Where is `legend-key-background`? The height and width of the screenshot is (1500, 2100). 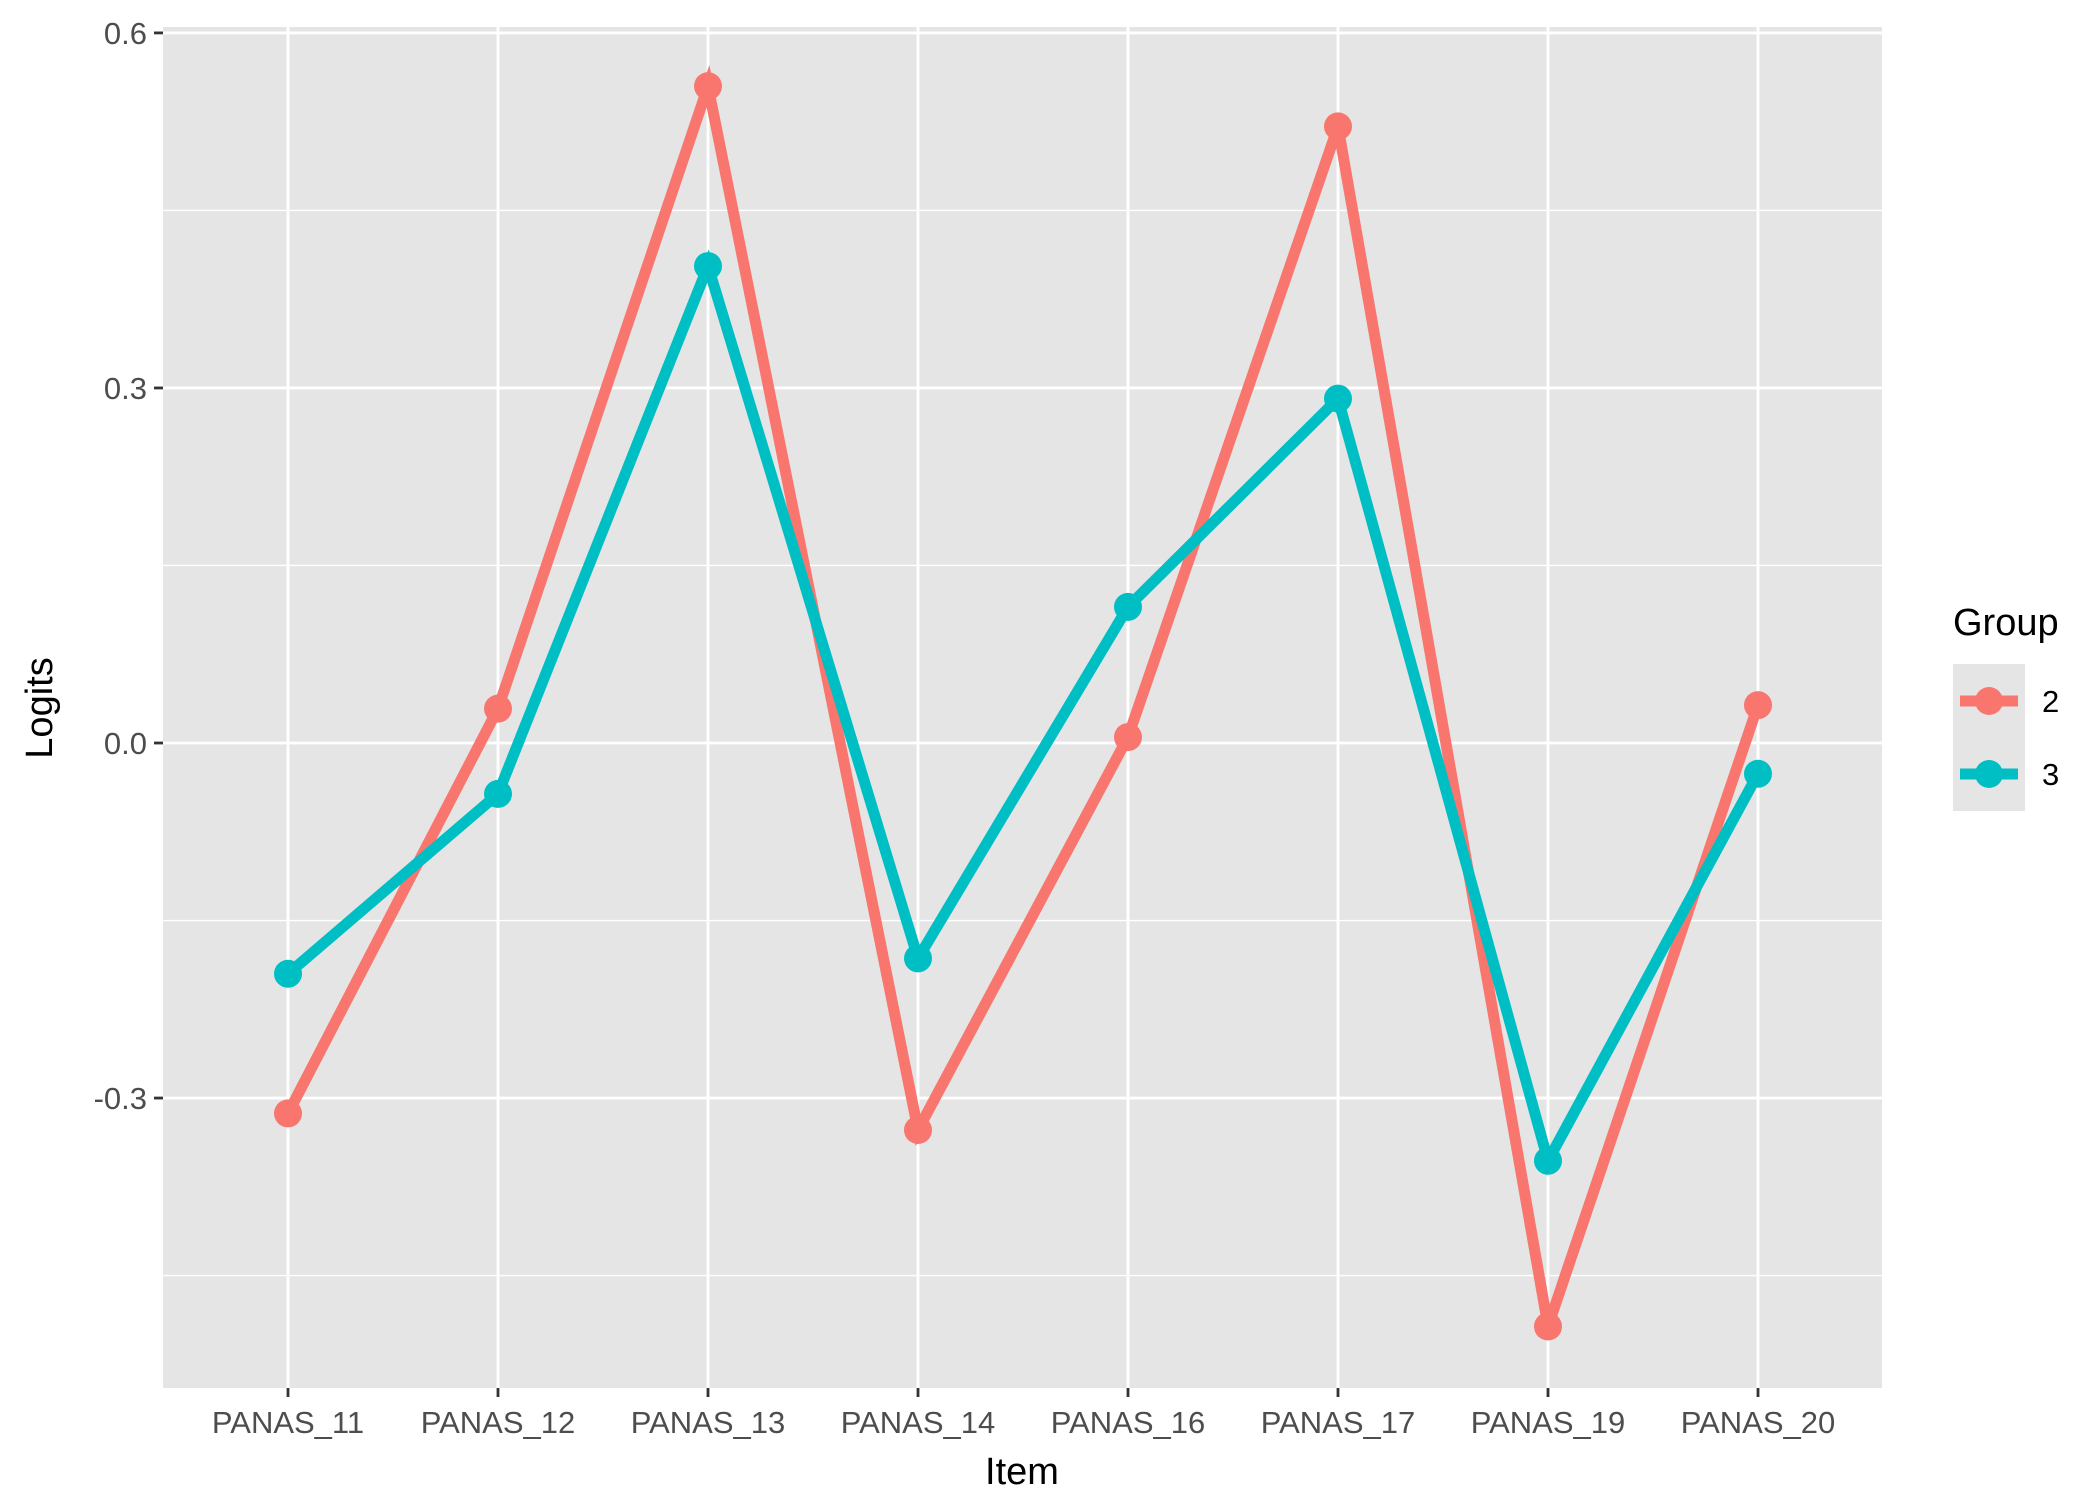 legend-key-background is located at coordinates (1989, 737).